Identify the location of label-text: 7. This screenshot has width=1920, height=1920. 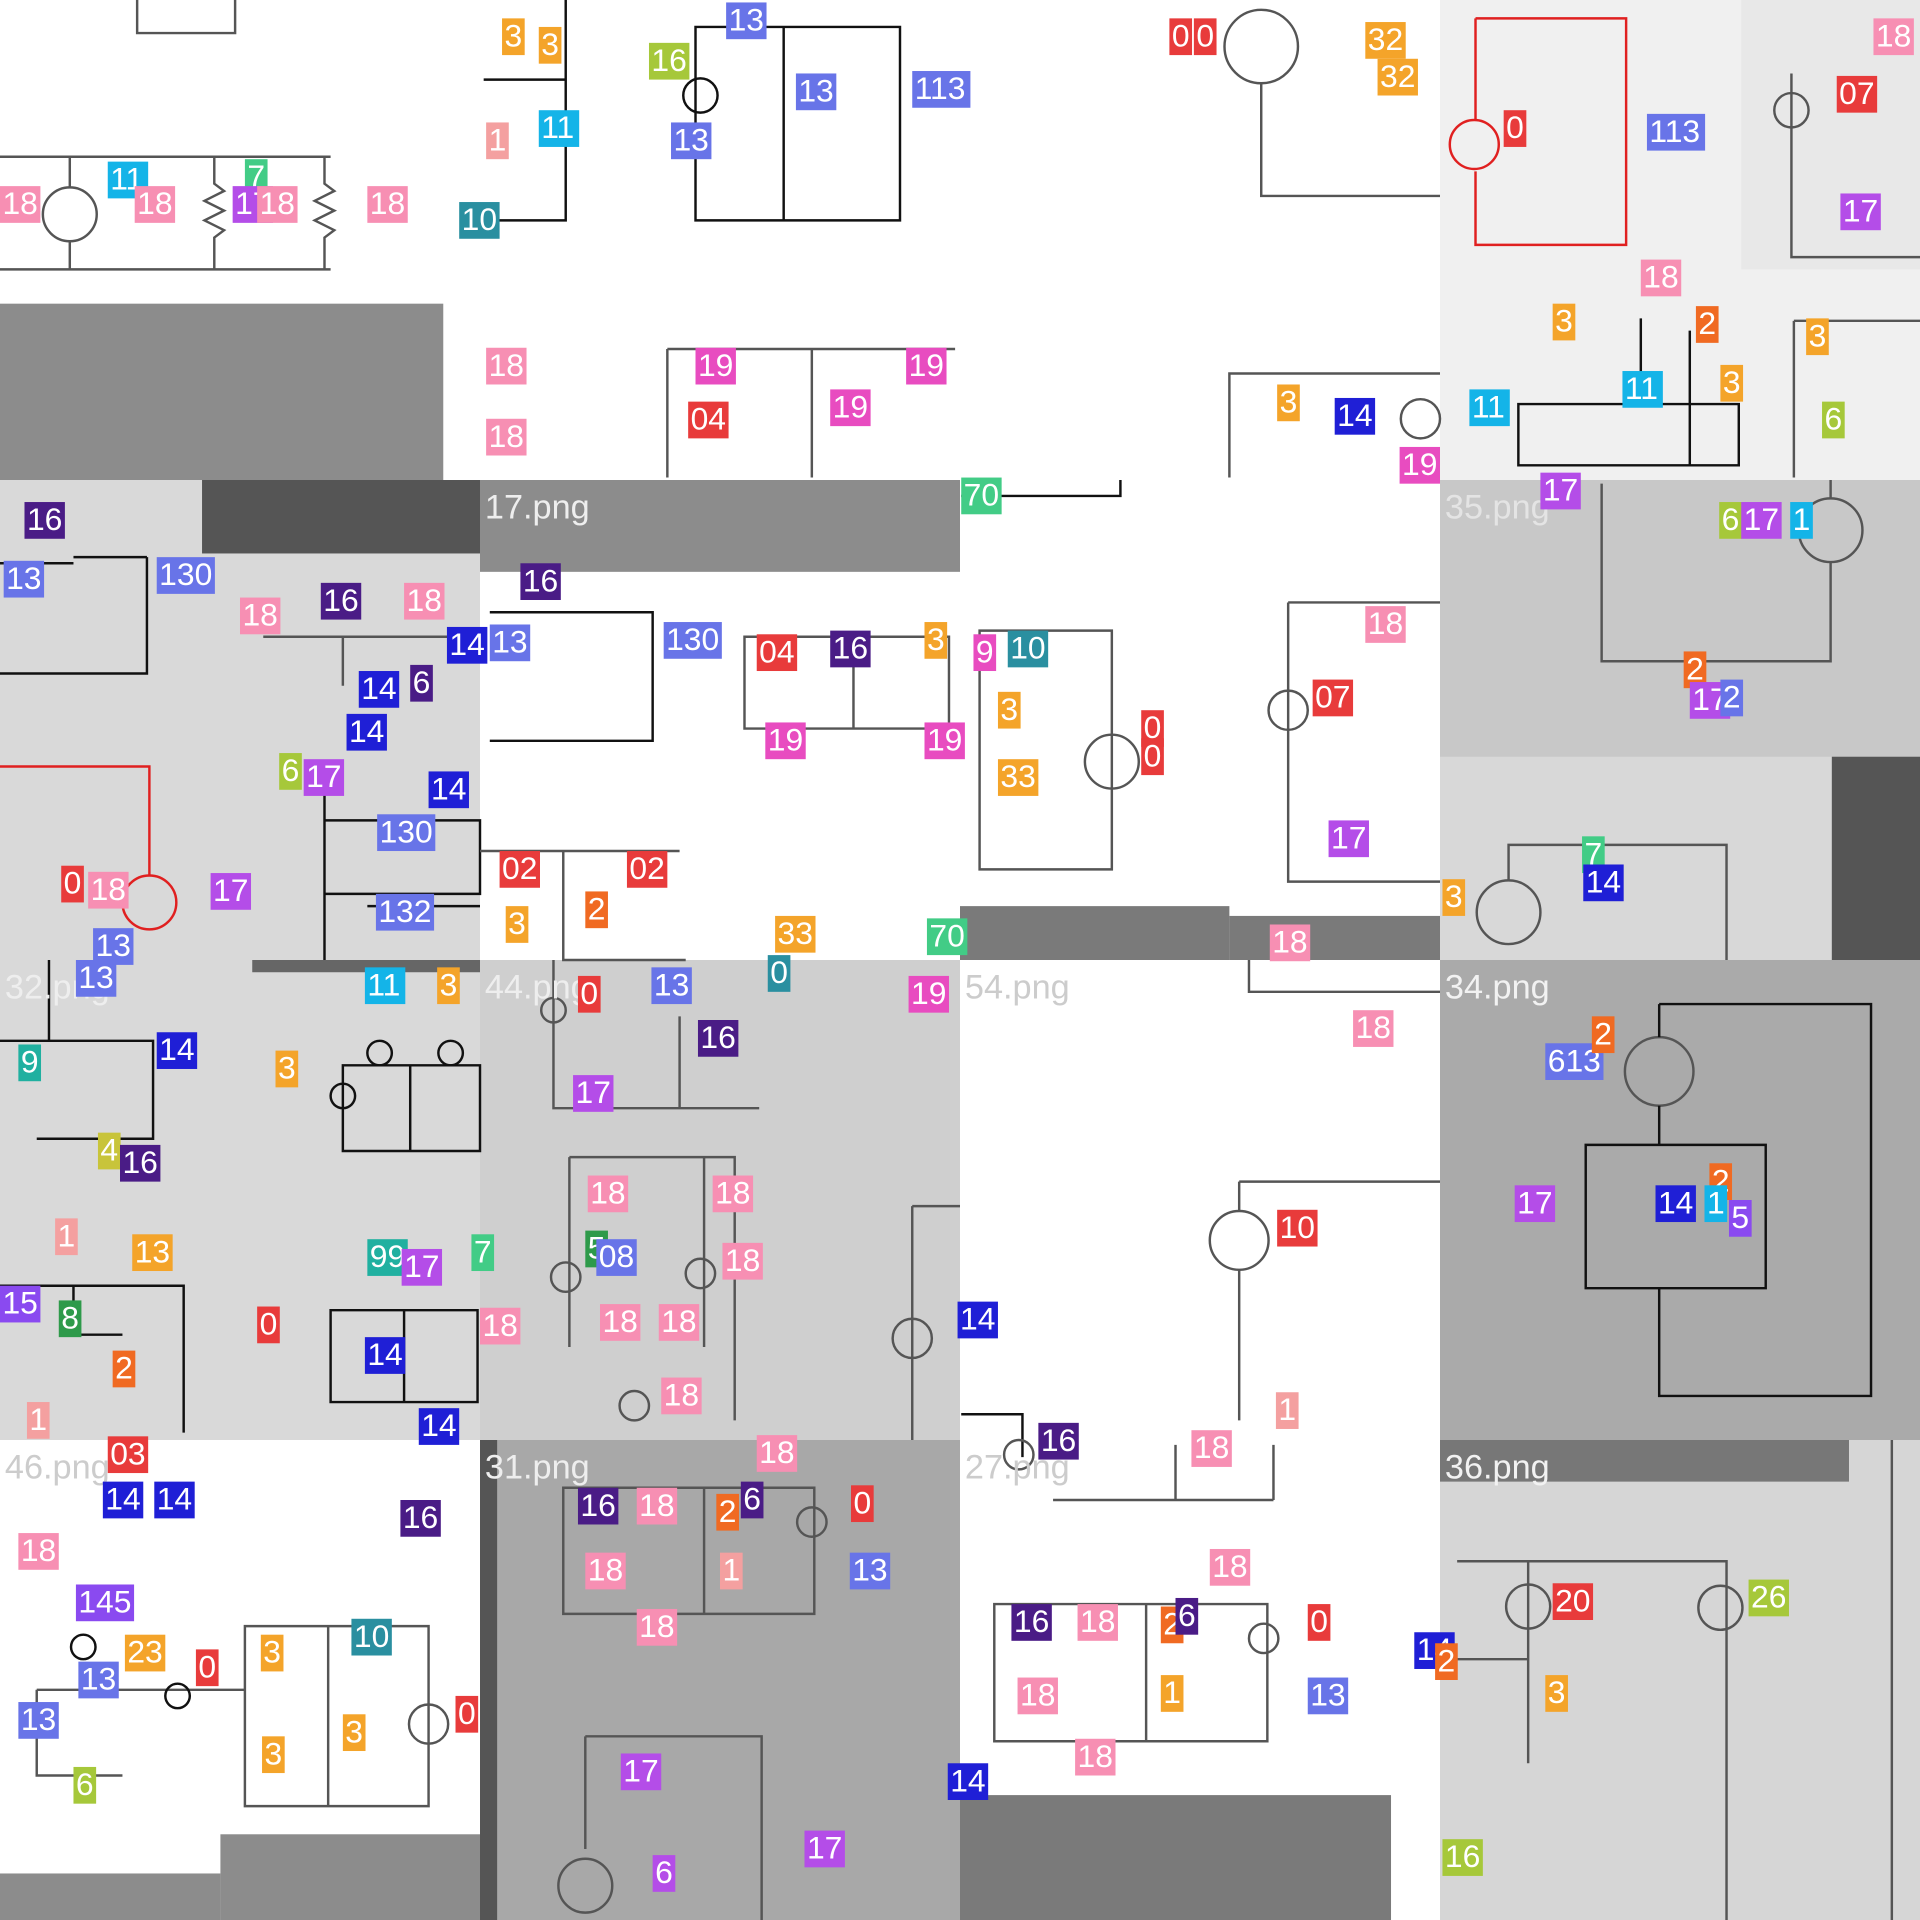
(1593, 853).